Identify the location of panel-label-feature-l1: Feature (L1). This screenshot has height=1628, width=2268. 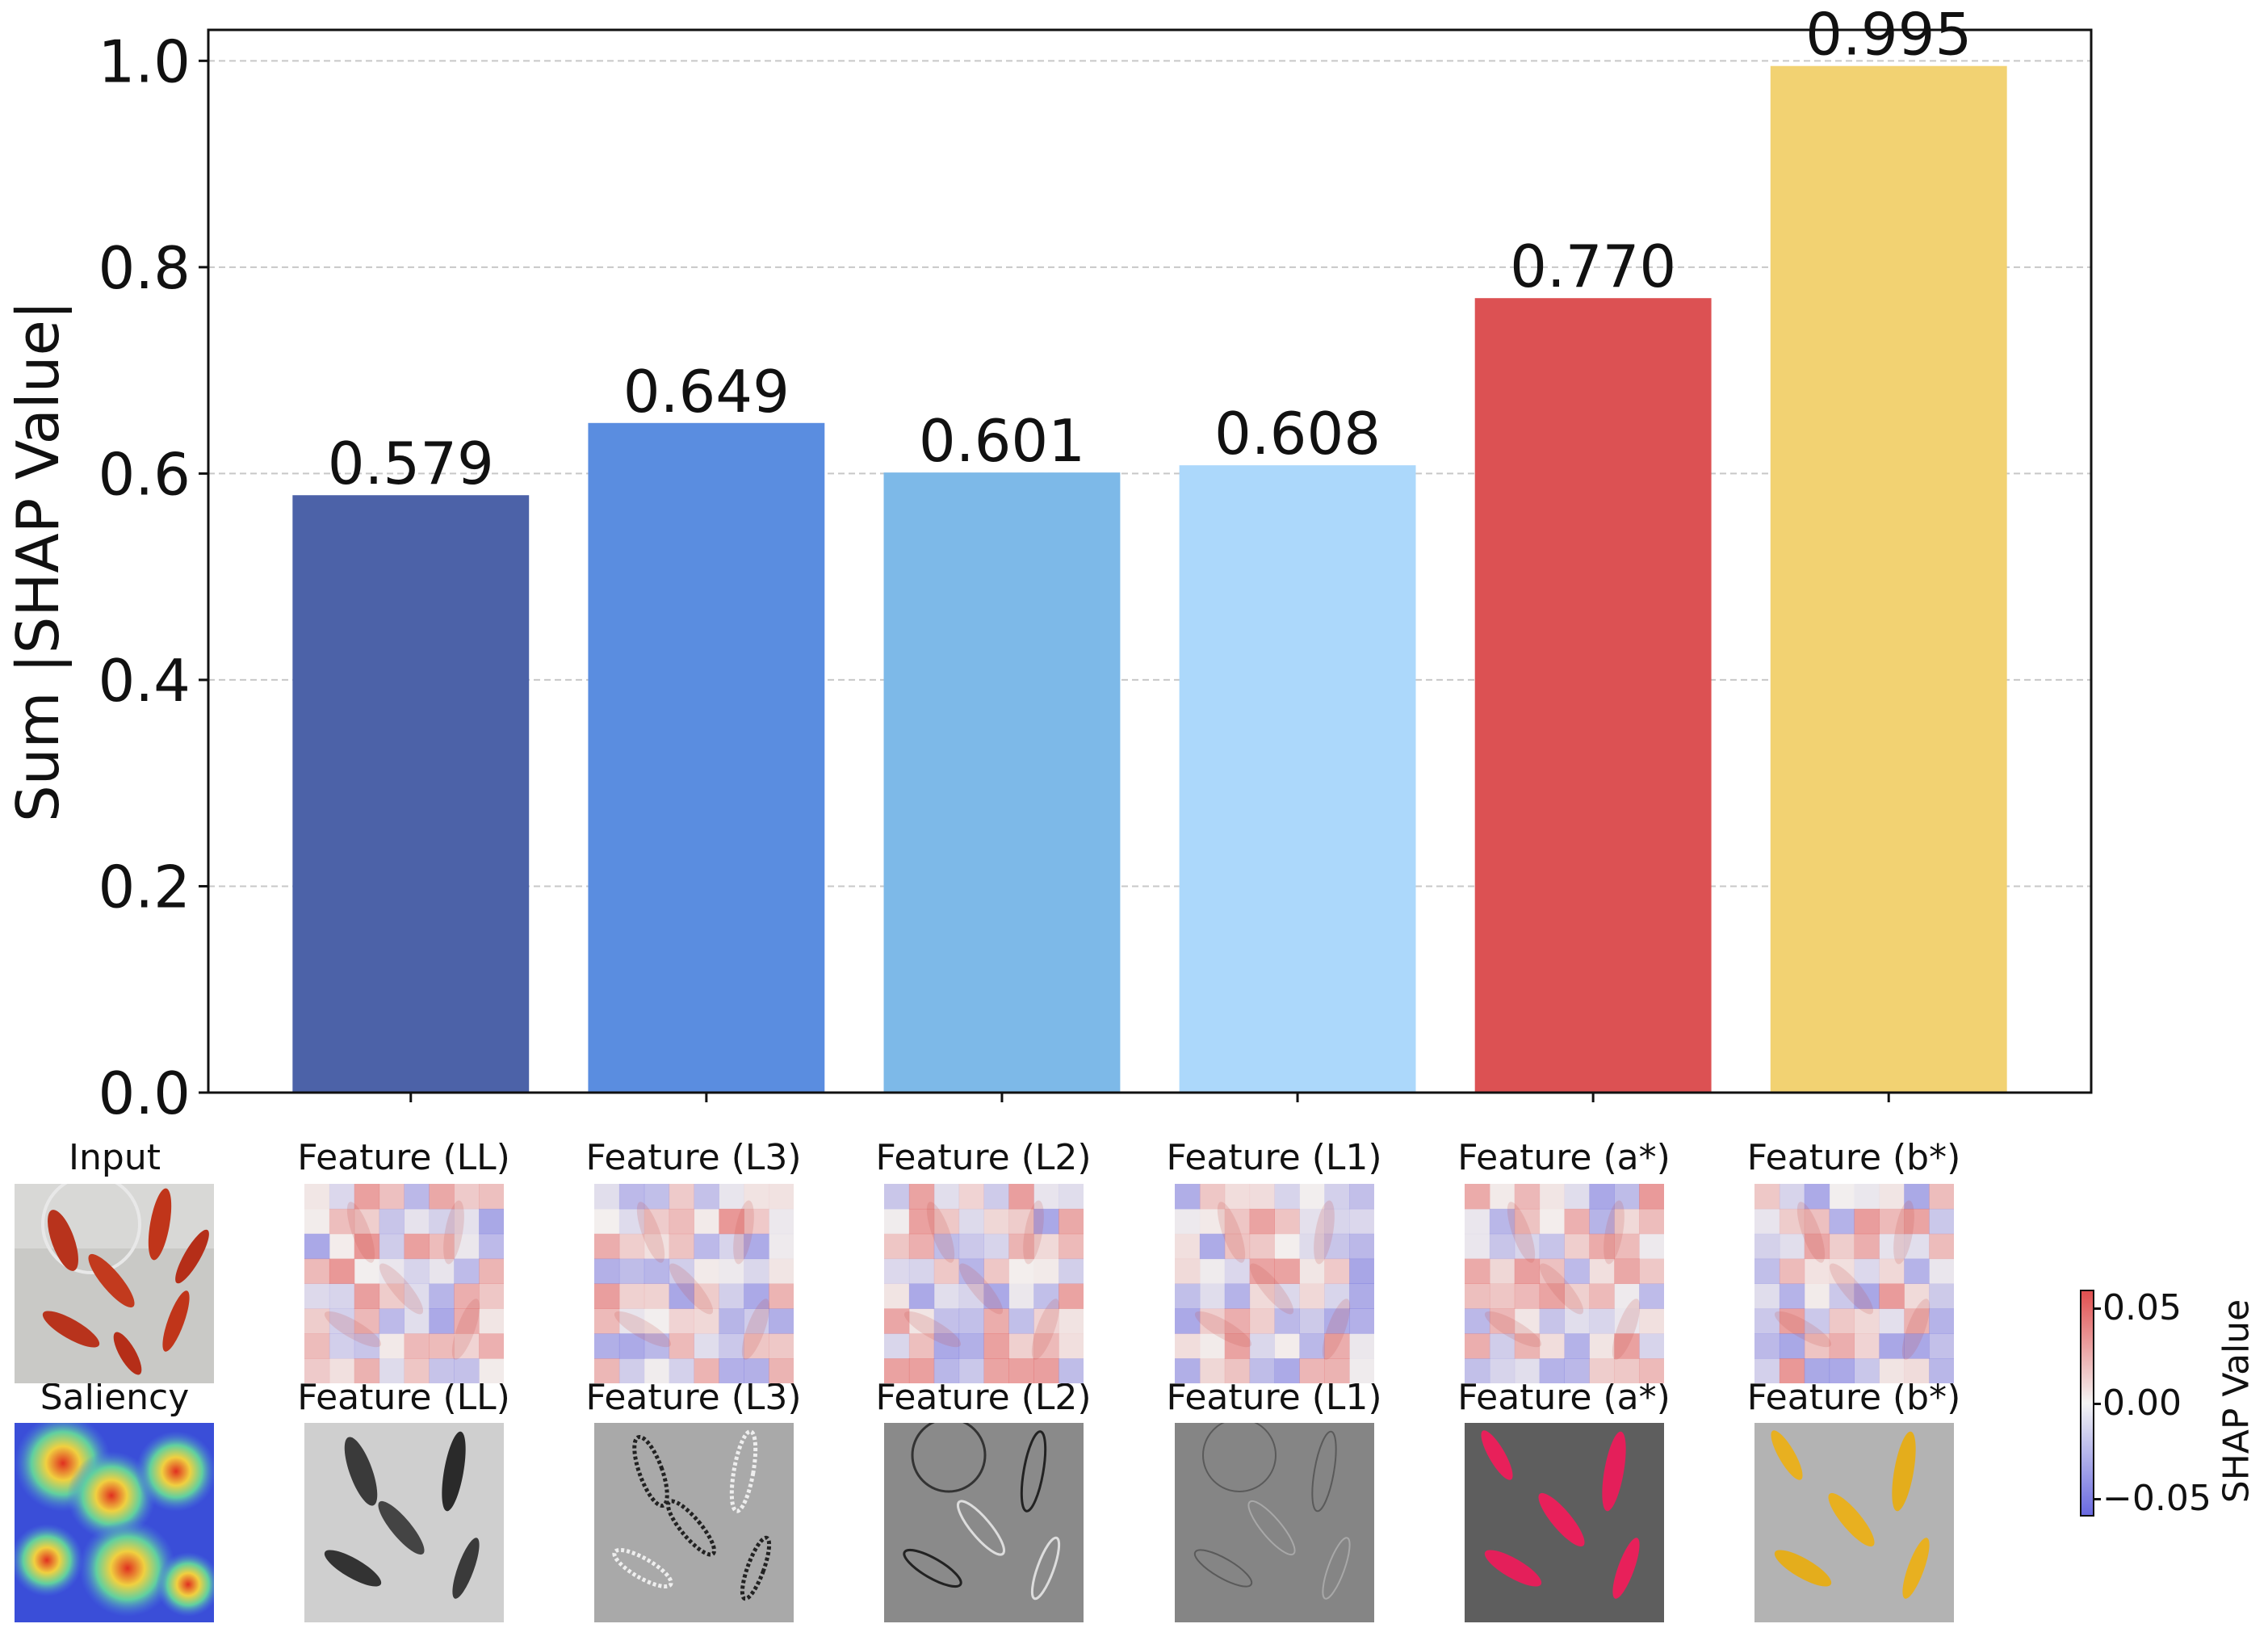
(1274, 1398).